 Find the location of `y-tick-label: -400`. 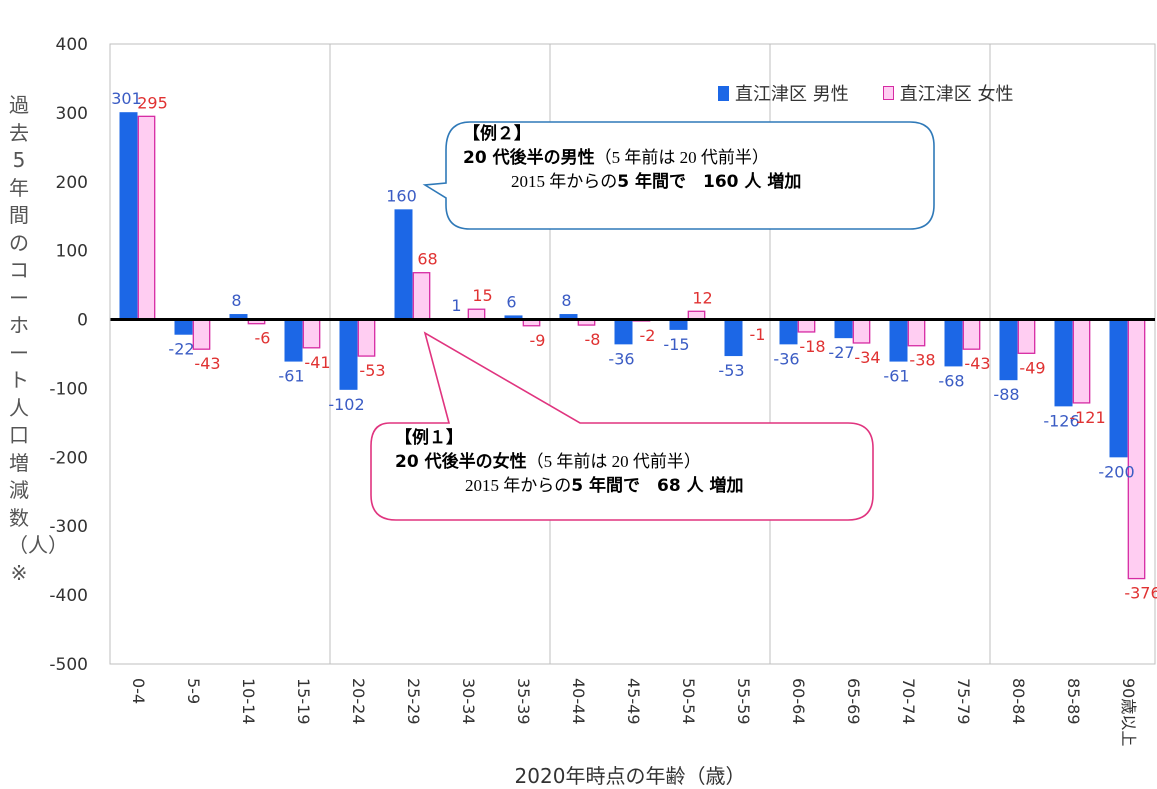

y-tick-label: -400 is located at coordinates (68, 596).